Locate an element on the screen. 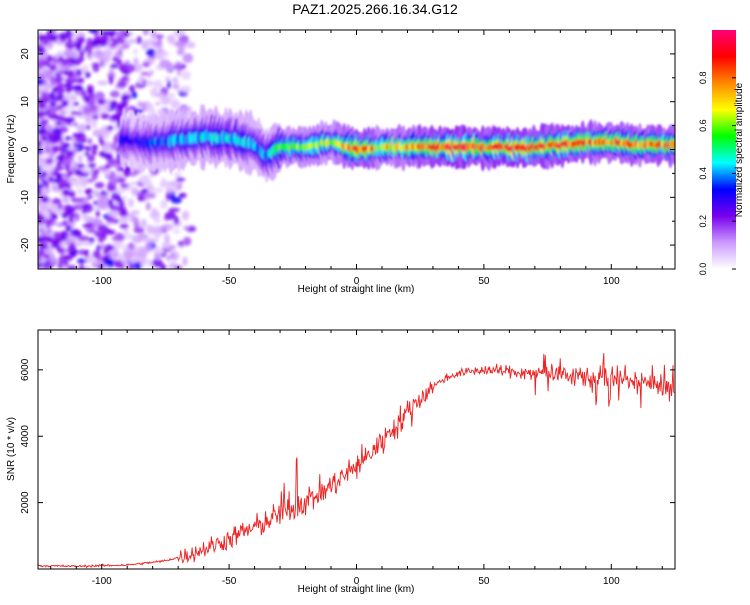 This screenshot has width=750, height=605. figure-title: PAZ1.2025.266.16.34.G12 is located at coordinates (375, 9).